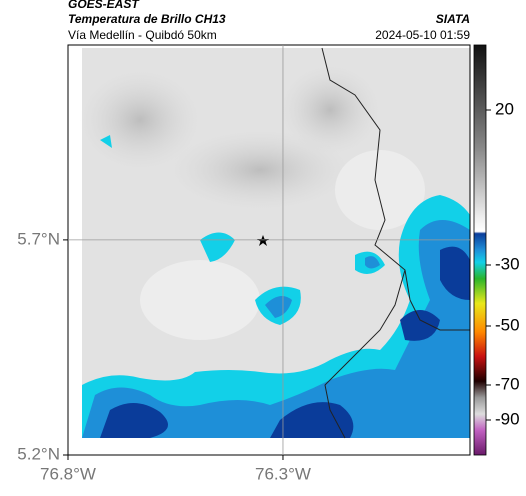 The width and height of the screenshot is (526, 496). Describe the element at coordinates (507, 383) in the screenshot. I see `colorbar-label: -70` at that location.